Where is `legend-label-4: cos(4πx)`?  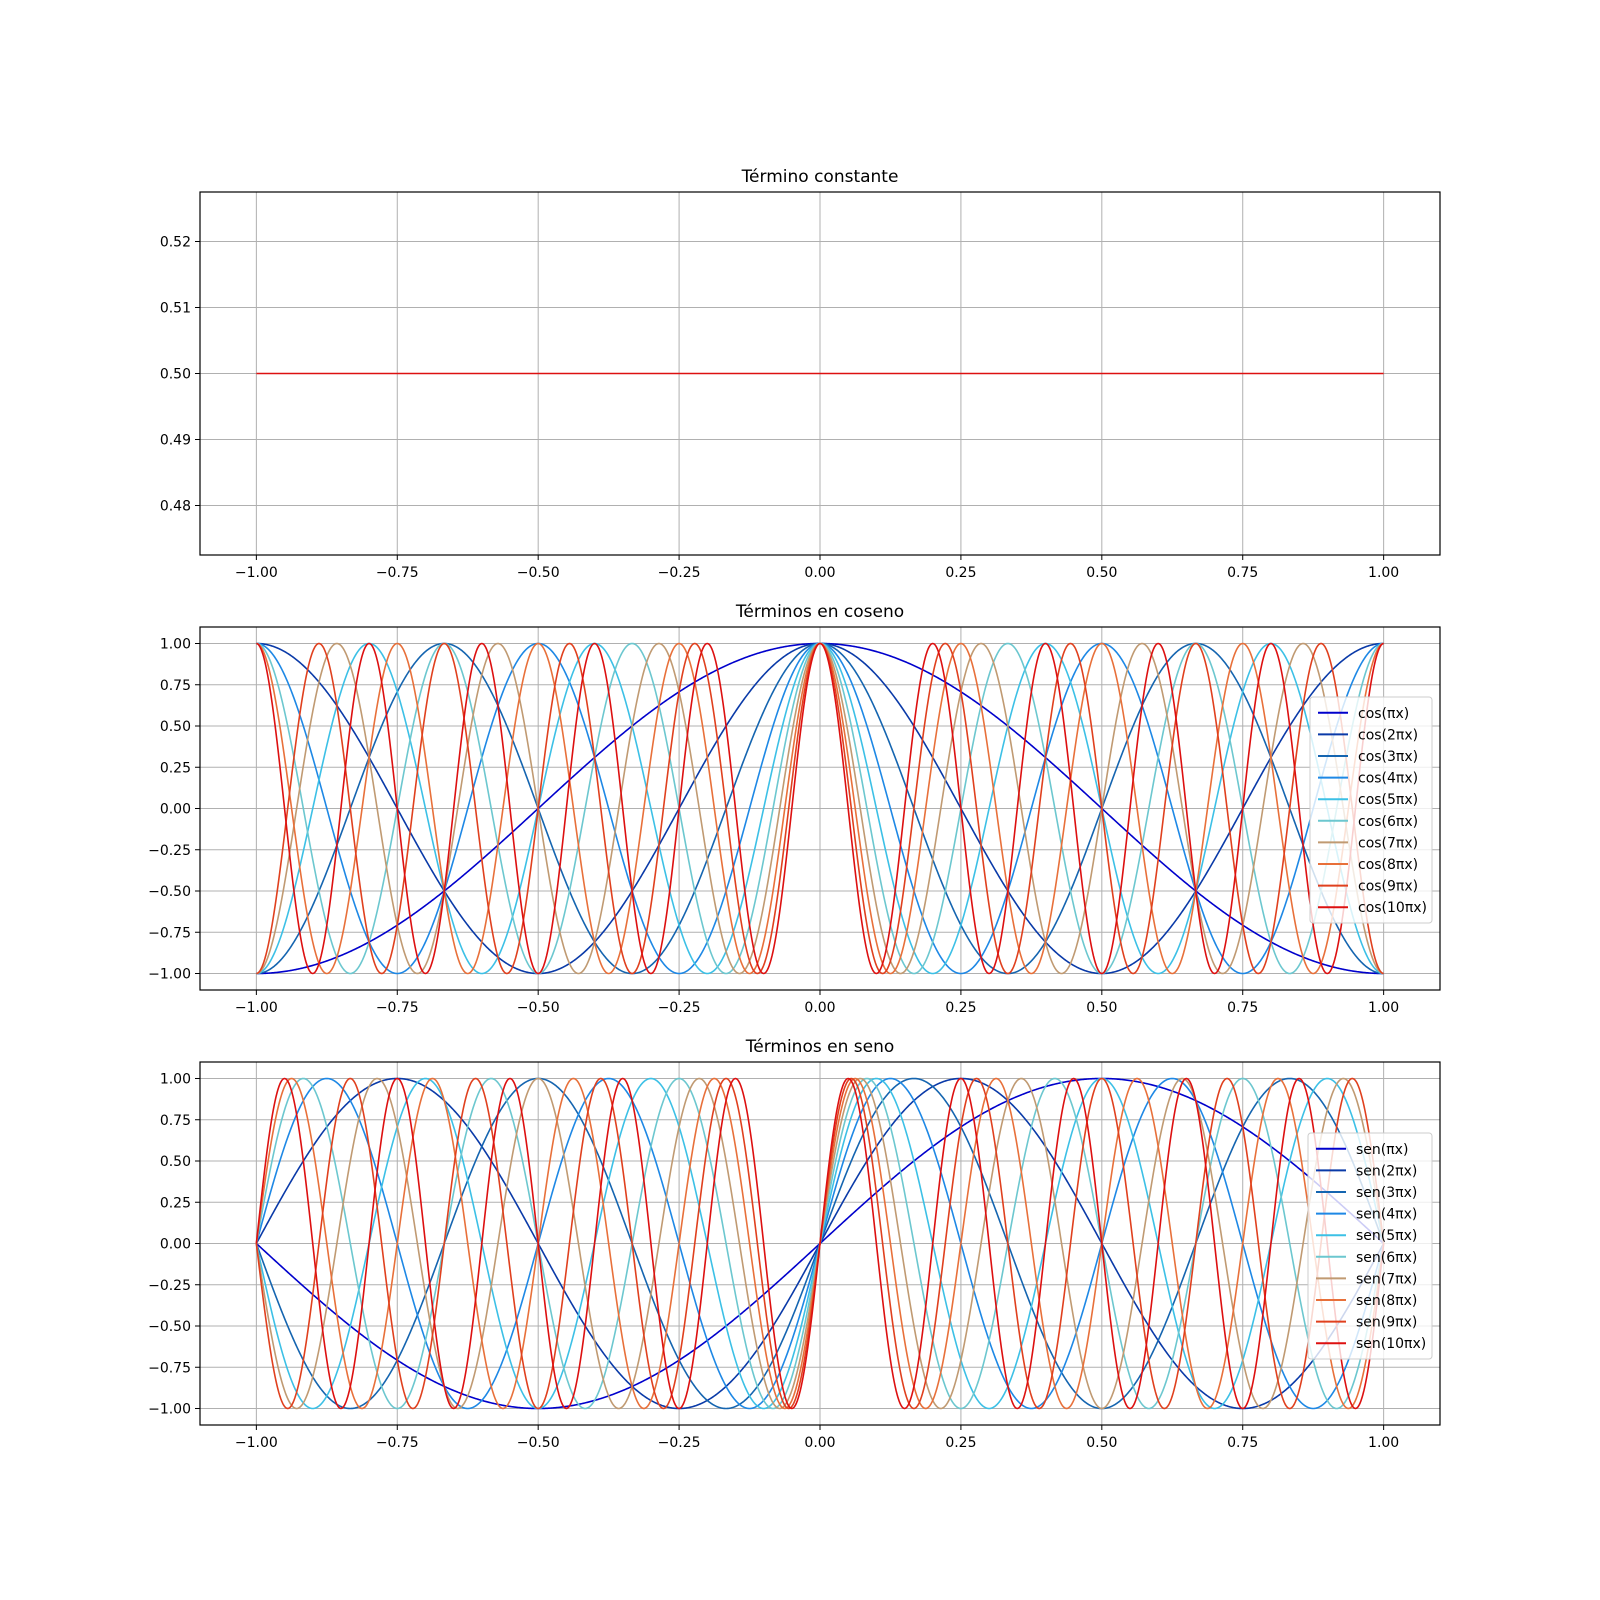
legend-label-4: cos(4πx) is located at coordinates (1388, 779).